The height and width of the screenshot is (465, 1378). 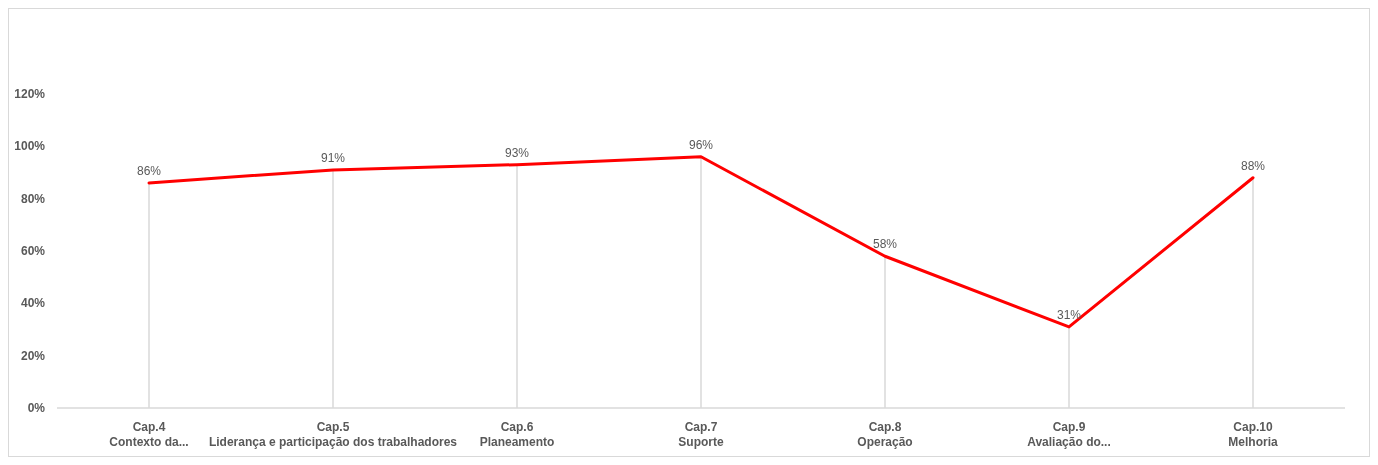 I want to click on text: 86%, so click(x=149, y=170).